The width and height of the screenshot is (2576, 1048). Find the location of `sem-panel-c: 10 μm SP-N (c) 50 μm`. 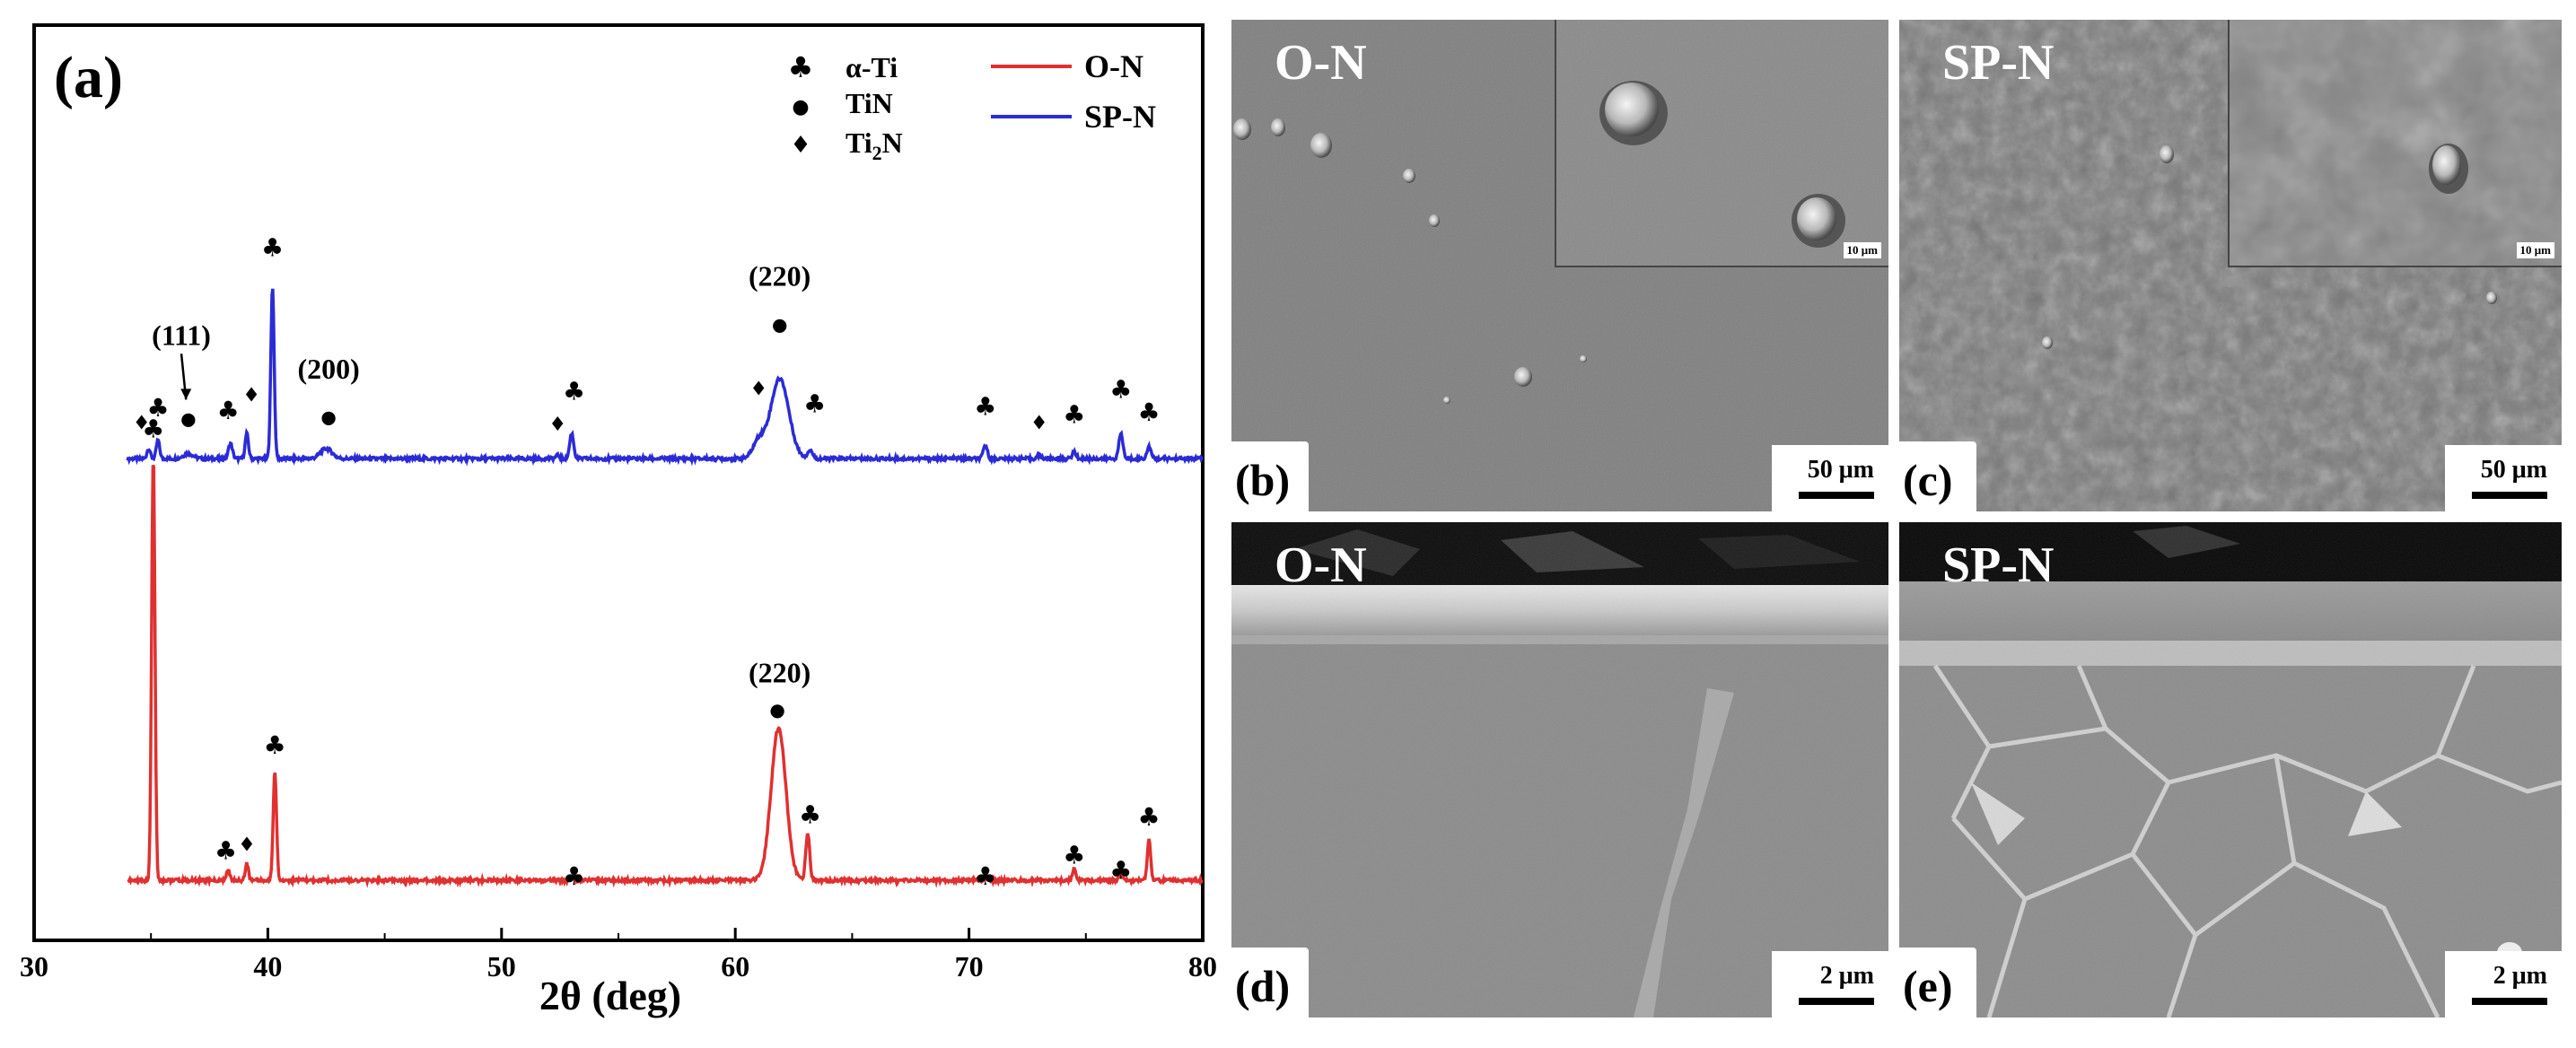

sem-panel-c: 10 μm SP-N (c) 50 μm is located at coordinates (2230, 266).